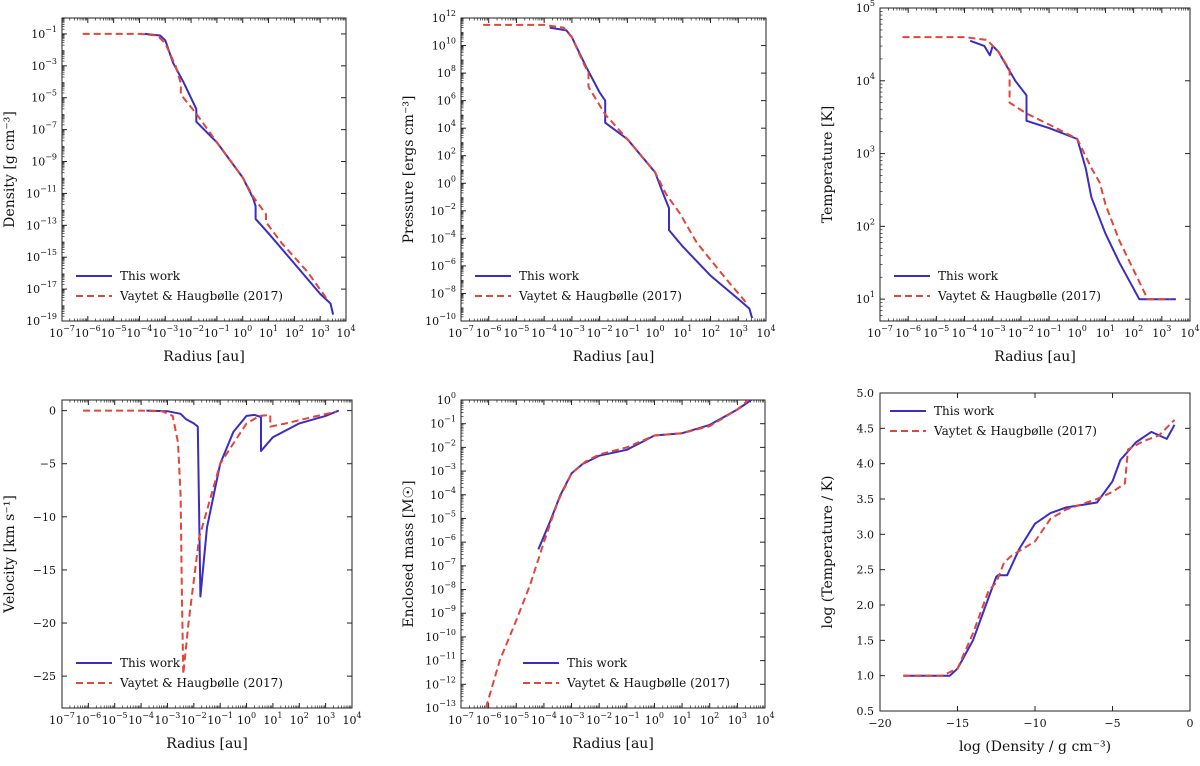  What do you see at coordinates (865, 298) in the screenshot?
I see `y-tick-label: 10¹` at bounding box center [865, 298].